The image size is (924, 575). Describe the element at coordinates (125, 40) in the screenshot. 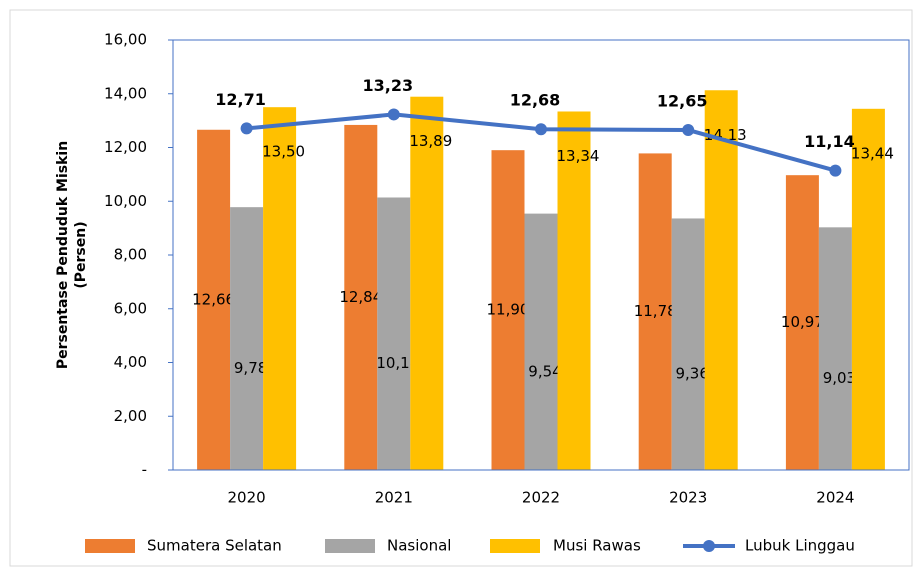

I see `y-tick-label: 16,00` at that location.